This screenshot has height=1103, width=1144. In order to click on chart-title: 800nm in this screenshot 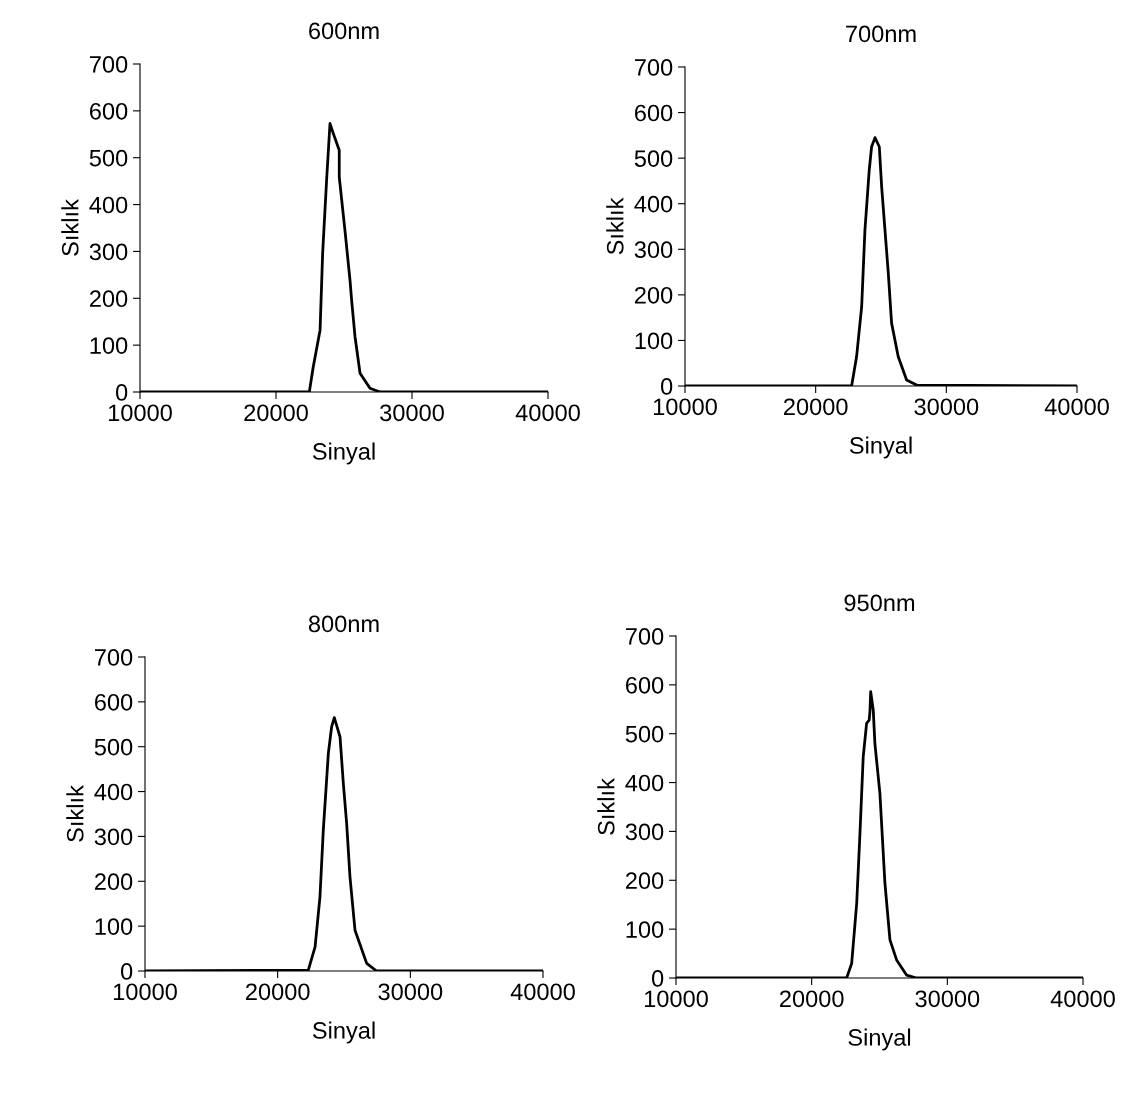, I will do `click(343, 624)`.